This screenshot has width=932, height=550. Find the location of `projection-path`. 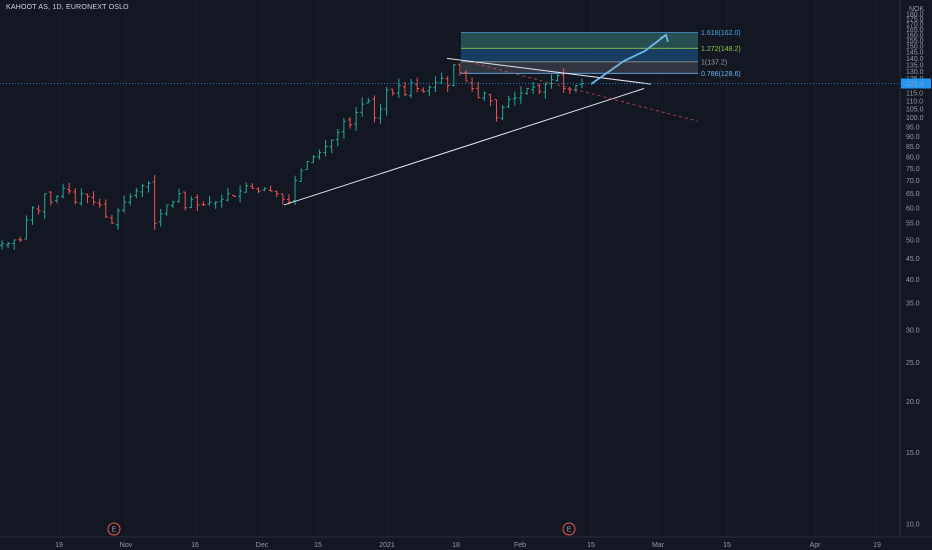

projection-path is located at coordinates (628, 59).